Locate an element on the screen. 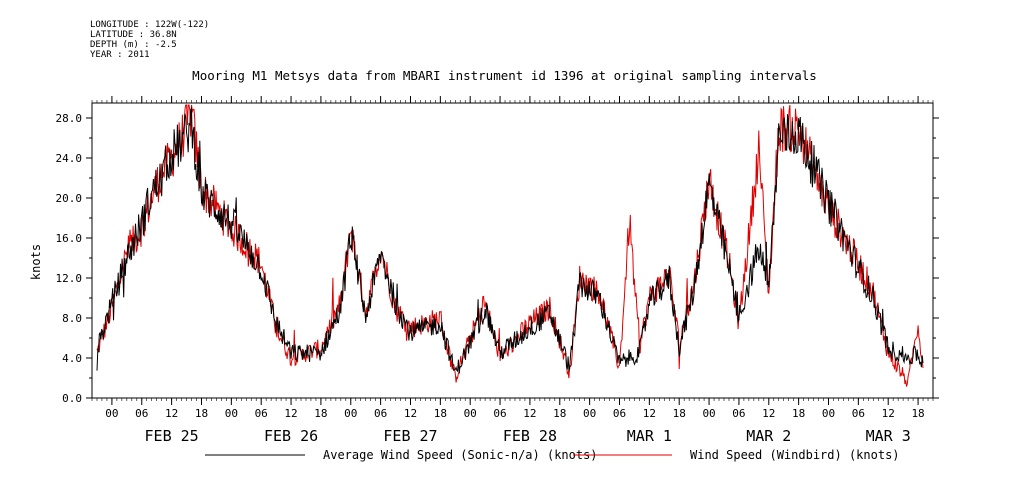  legend-label: Wind Speed (Windbird) (knots) is located at coordinates (795, 455).